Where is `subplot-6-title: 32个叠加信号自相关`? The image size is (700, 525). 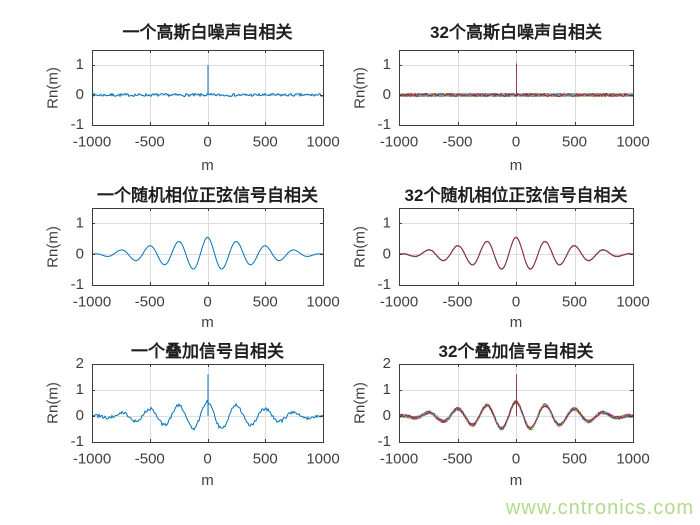
subplot-6-title: 32个叠加信号自相关 is located at coordinates (516, 351).